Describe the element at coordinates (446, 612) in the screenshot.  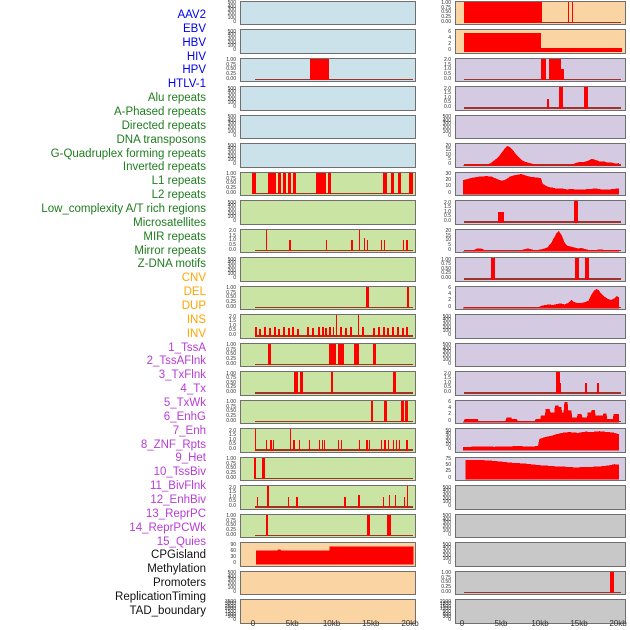
I see `y-tick-label: 900` at that location.